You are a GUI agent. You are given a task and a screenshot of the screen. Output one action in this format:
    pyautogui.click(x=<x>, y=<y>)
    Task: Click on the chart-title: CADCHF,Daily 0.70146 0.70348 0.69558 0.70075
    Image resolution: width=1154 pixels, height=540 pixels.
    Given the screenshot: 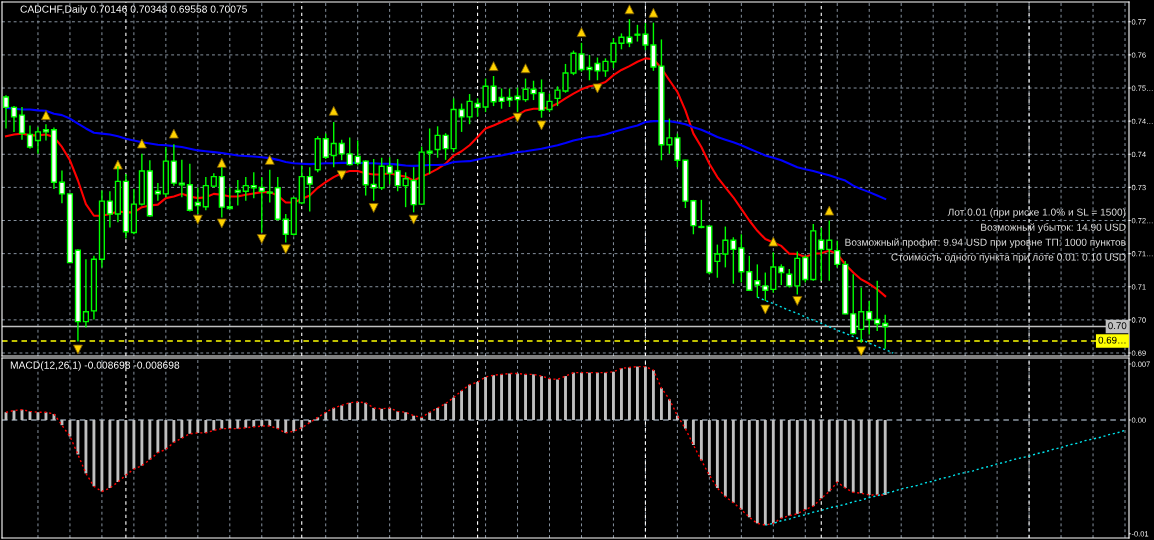 What is the action you would take?
    pyautogui.click(x=133, y=10)
    